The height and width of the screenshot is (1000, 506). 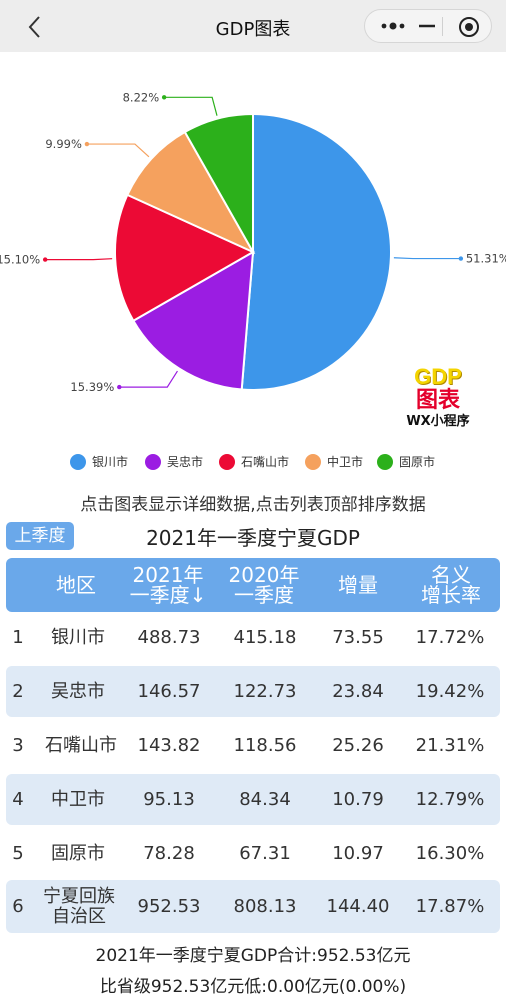 I want to click on header-text: 名义, so click(x=451, y=575).